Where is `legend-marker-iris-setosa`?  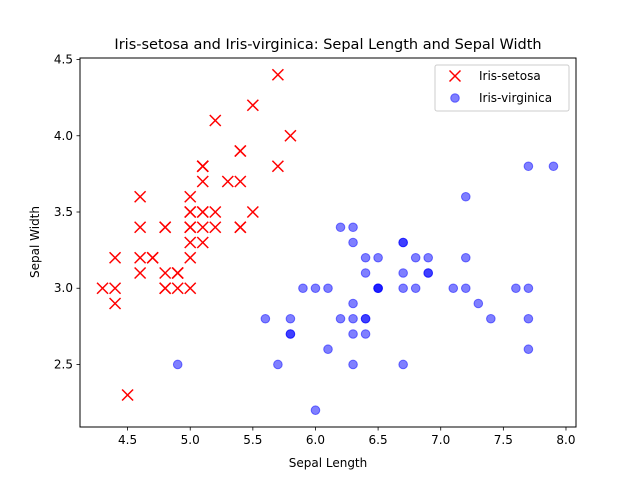 legend-marker-iris-setosa is located at coordinates (455, 76).